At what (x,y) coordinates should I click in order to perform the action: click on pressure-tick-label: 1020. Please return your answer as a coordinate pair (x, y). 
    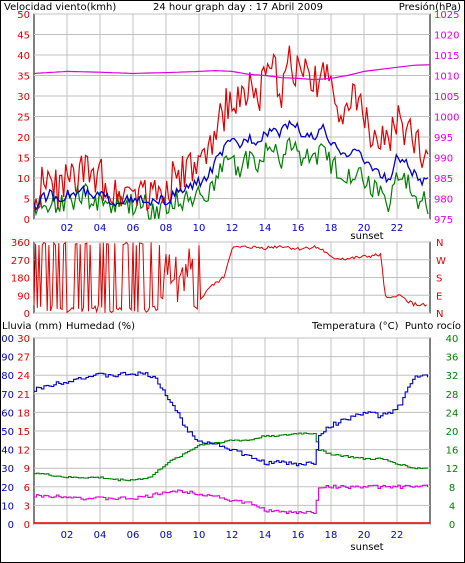
    Looking at the image, I should click on (446, 36).